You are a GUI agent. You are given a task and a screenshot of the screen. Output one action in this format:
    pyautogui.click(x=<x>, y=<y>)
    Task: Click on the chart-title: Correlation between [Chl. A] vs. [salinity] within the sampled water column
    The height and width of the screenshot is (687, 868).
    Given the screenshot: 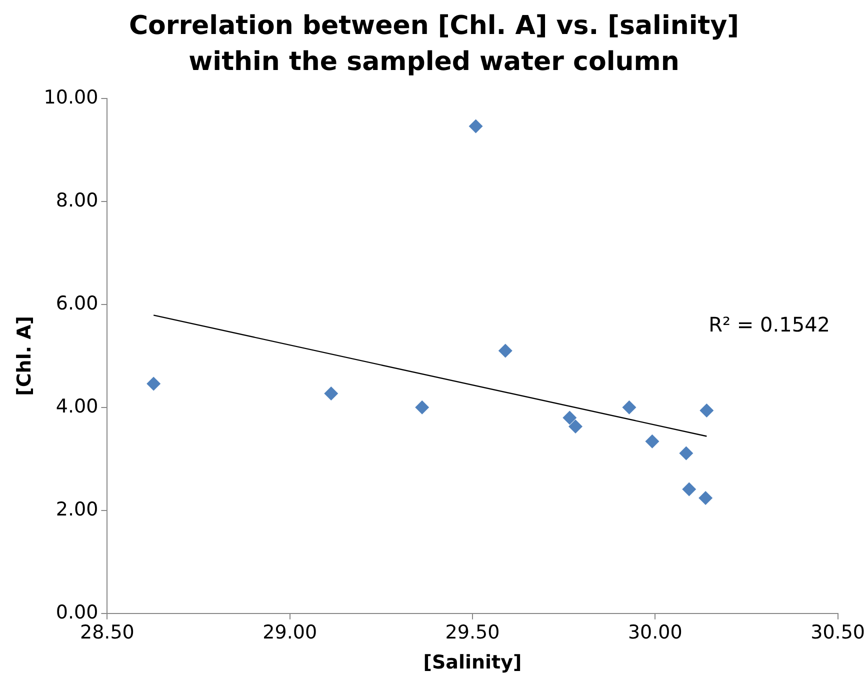 What is the action you would take?
    pyautogui.click(x=434, y=44)
    